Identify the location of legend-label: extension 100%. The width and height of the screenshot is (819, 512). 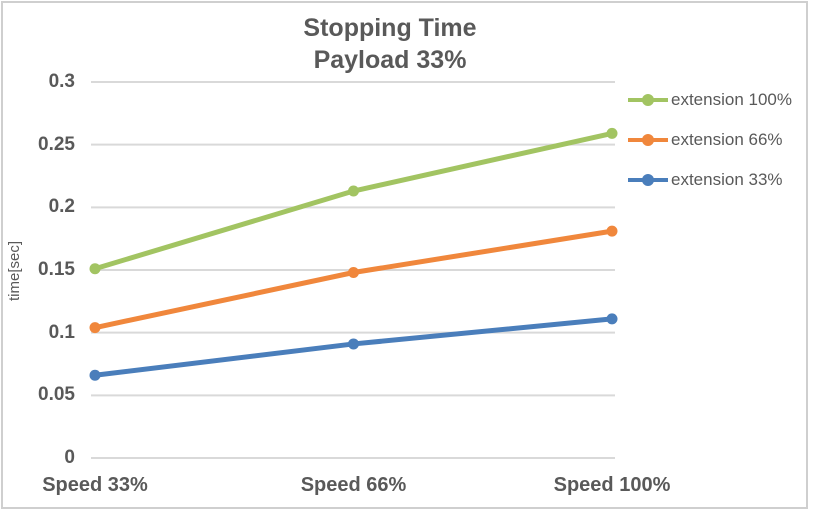
(731, 99).